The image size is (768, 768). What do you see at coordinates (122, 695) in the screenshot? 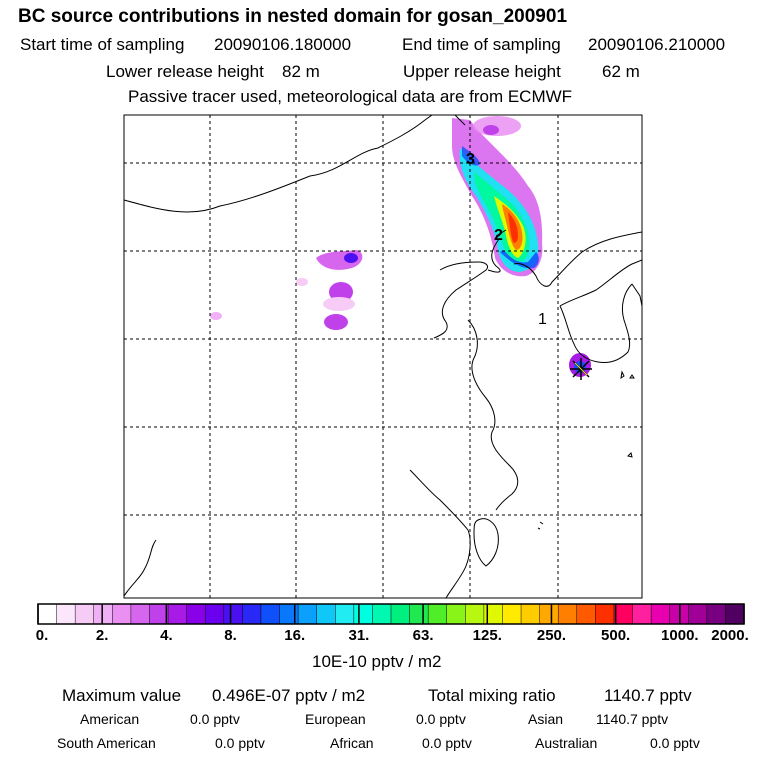
I see `max-value-label: Maximum value` at bounding box center [122, 695].